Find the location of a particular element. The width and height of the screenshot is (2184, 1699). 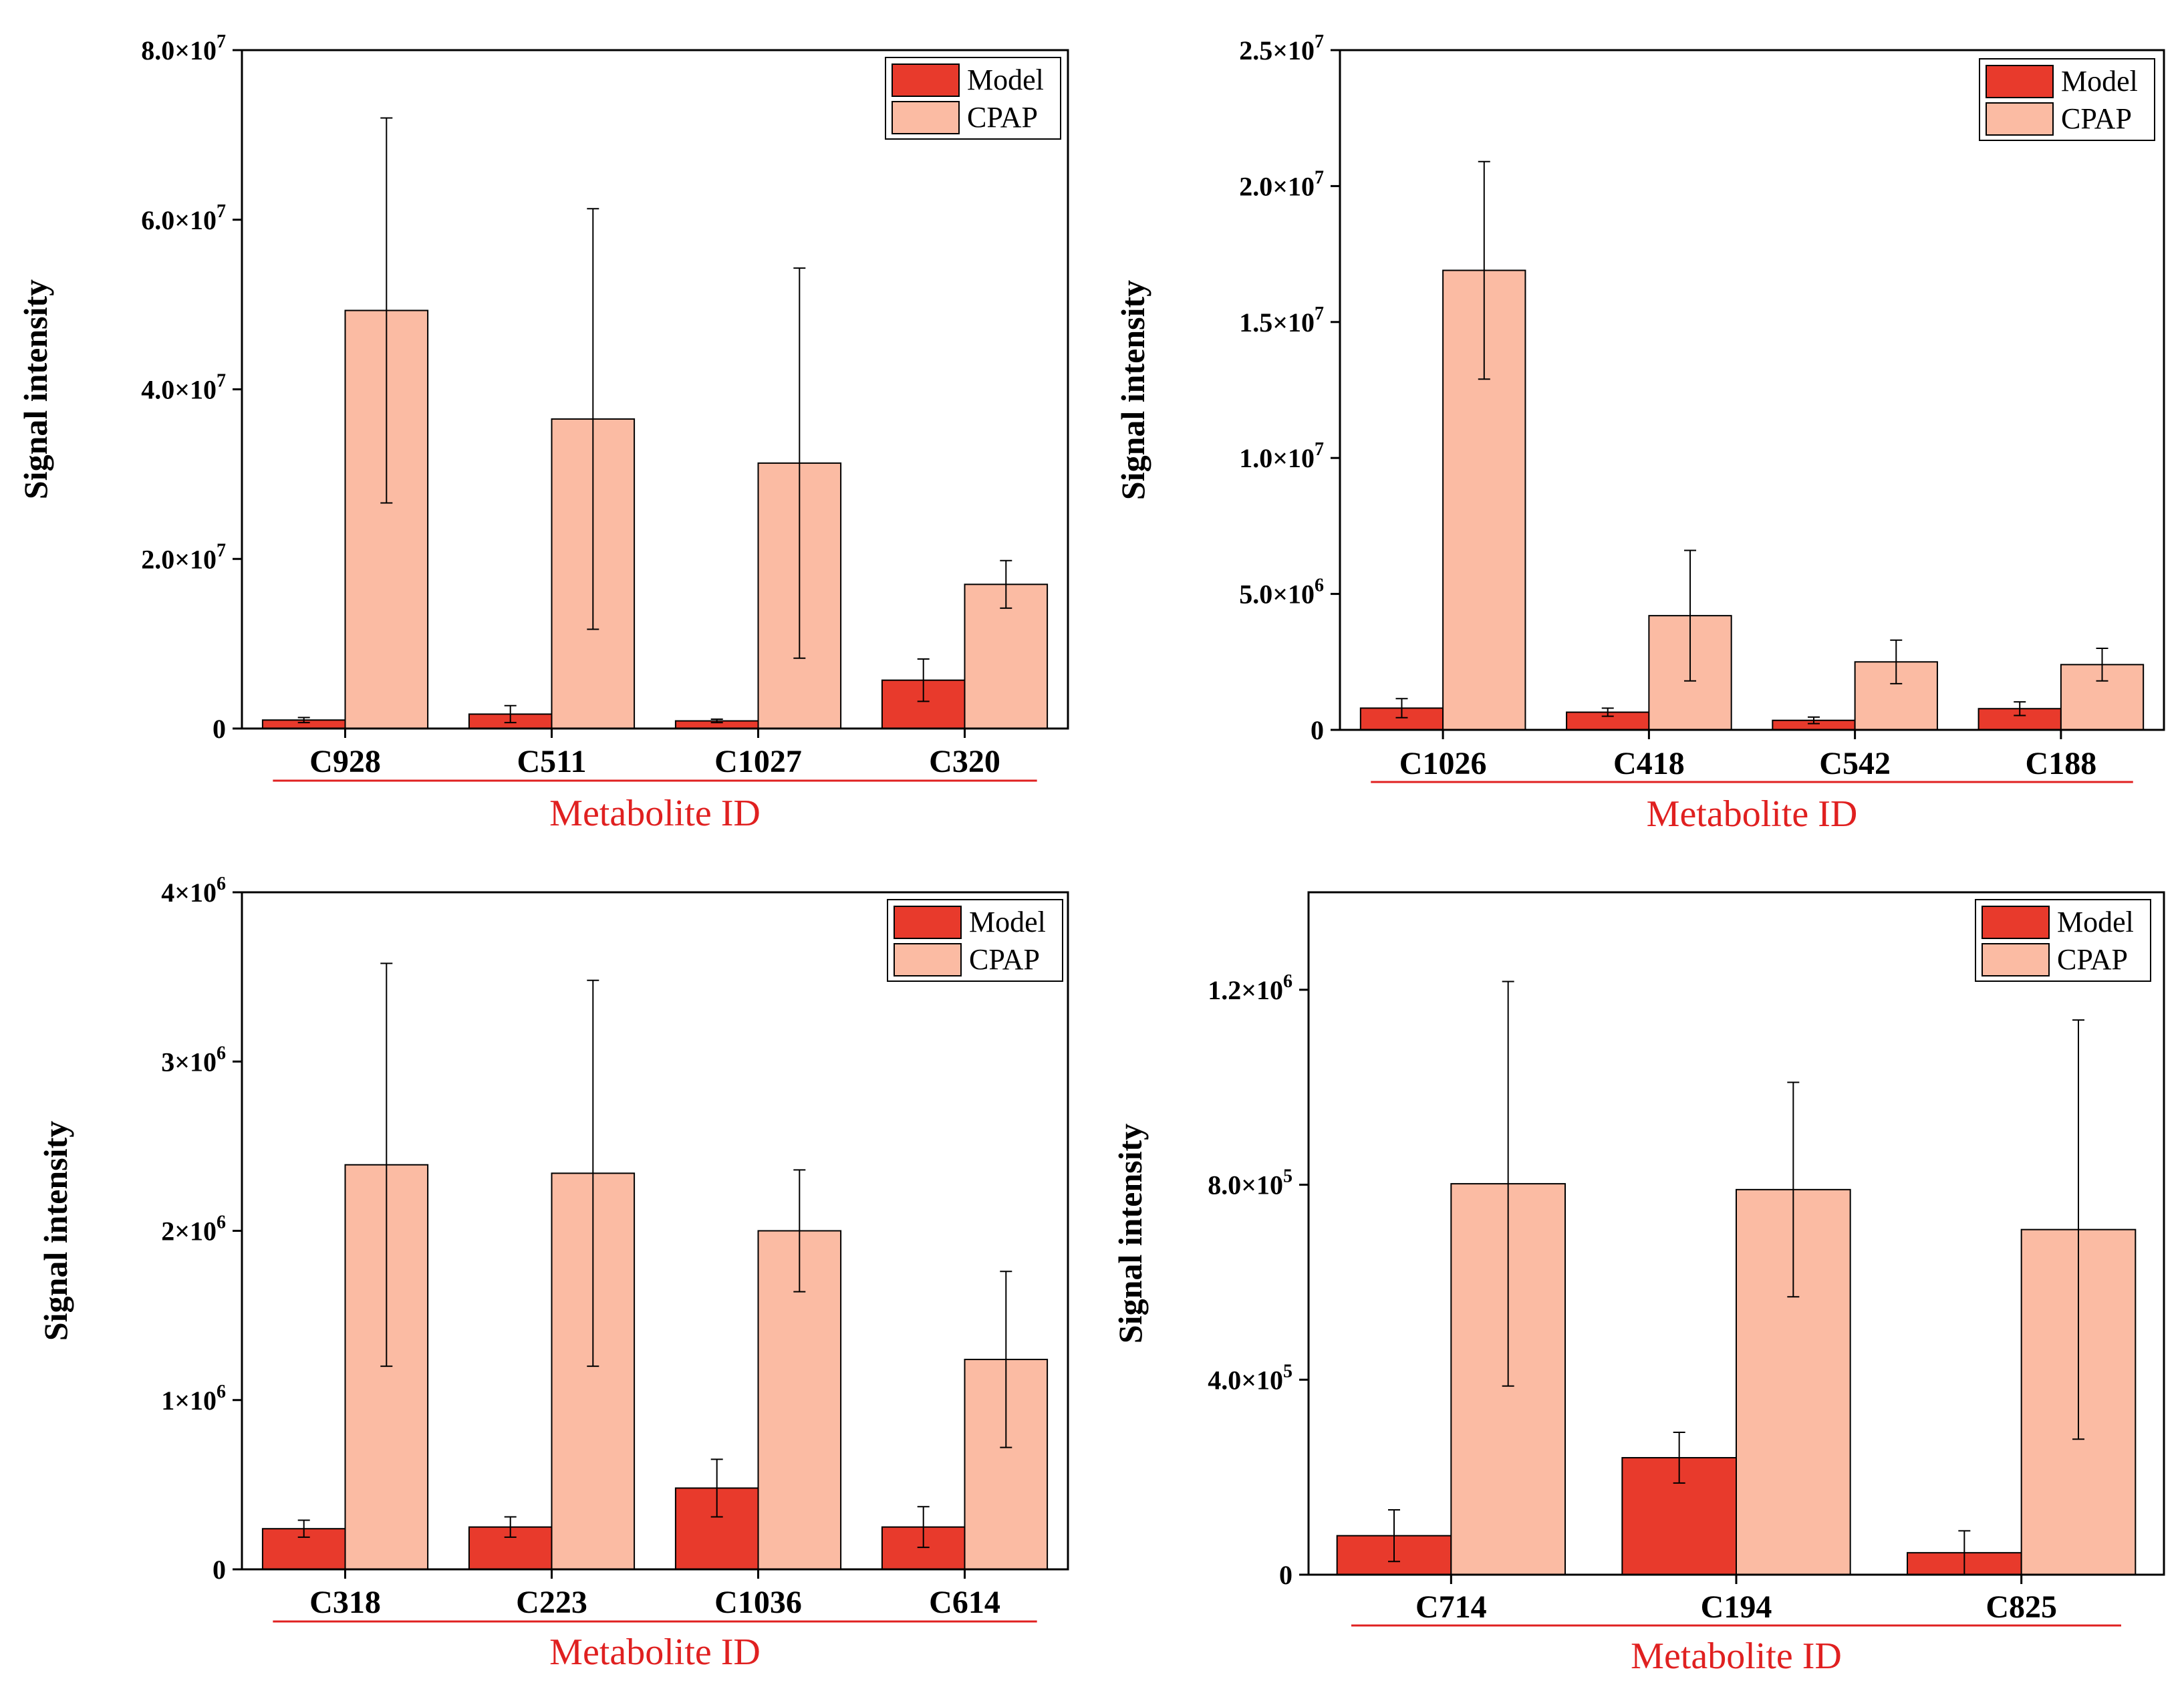

errorbar-cpap-c1026 is located at coordinates (1484, 270).